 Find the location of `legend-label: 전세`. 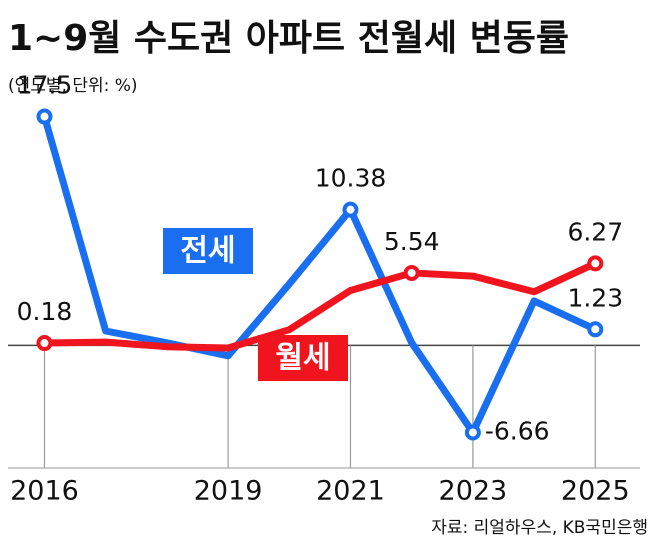

legend-label: 전세 is located at coordinates (207, 251).